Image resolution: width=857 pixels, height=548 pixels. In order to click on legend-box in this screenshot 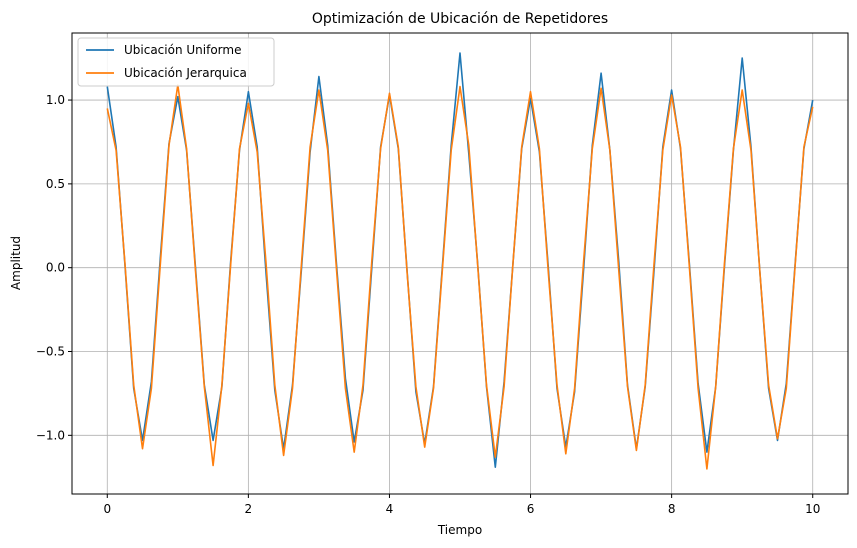, I will do `click(176, 62)`.